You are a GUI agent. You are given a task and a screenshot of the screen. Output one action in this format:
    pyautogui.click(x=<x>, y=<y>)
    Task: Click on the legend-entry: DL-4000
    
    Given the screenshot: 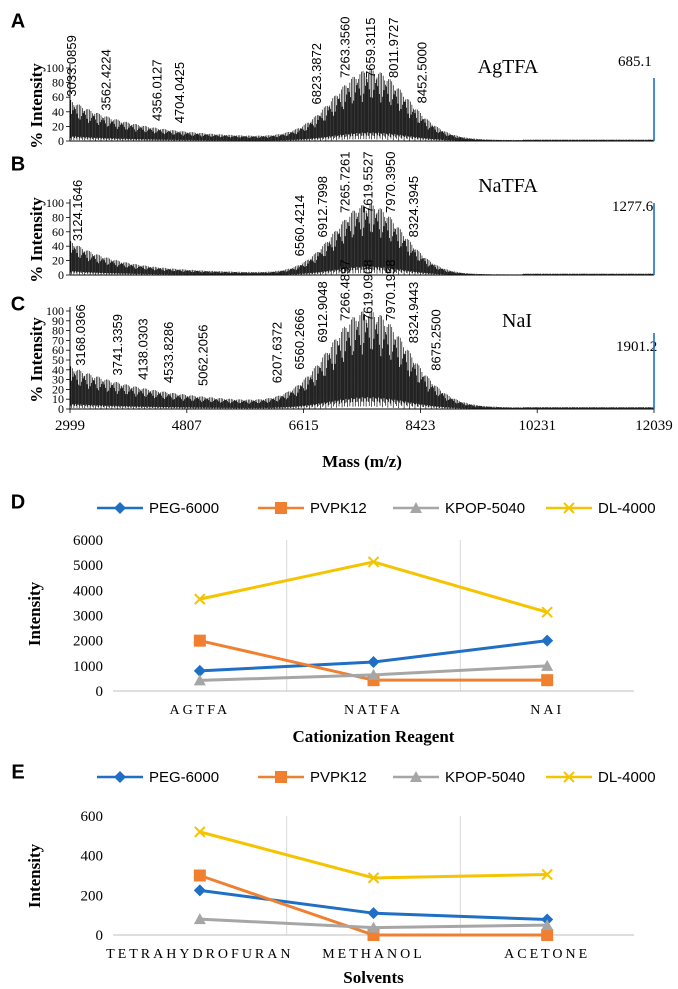 What is the action you would take?
    pyautogui.click(x=601, y=508)
    